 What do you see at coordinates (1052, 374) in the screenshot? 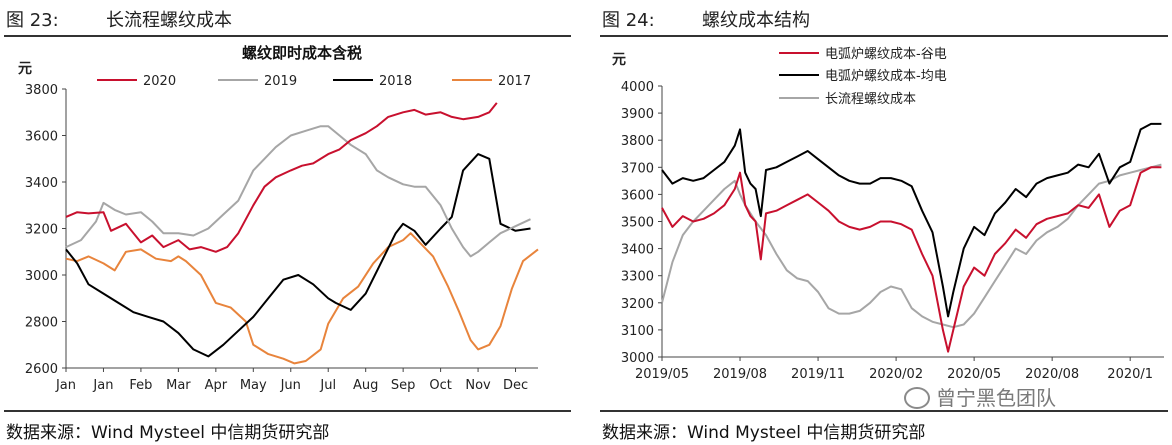
I see `x-tick-label: 2020/08` at bounding box center [1052, 374].